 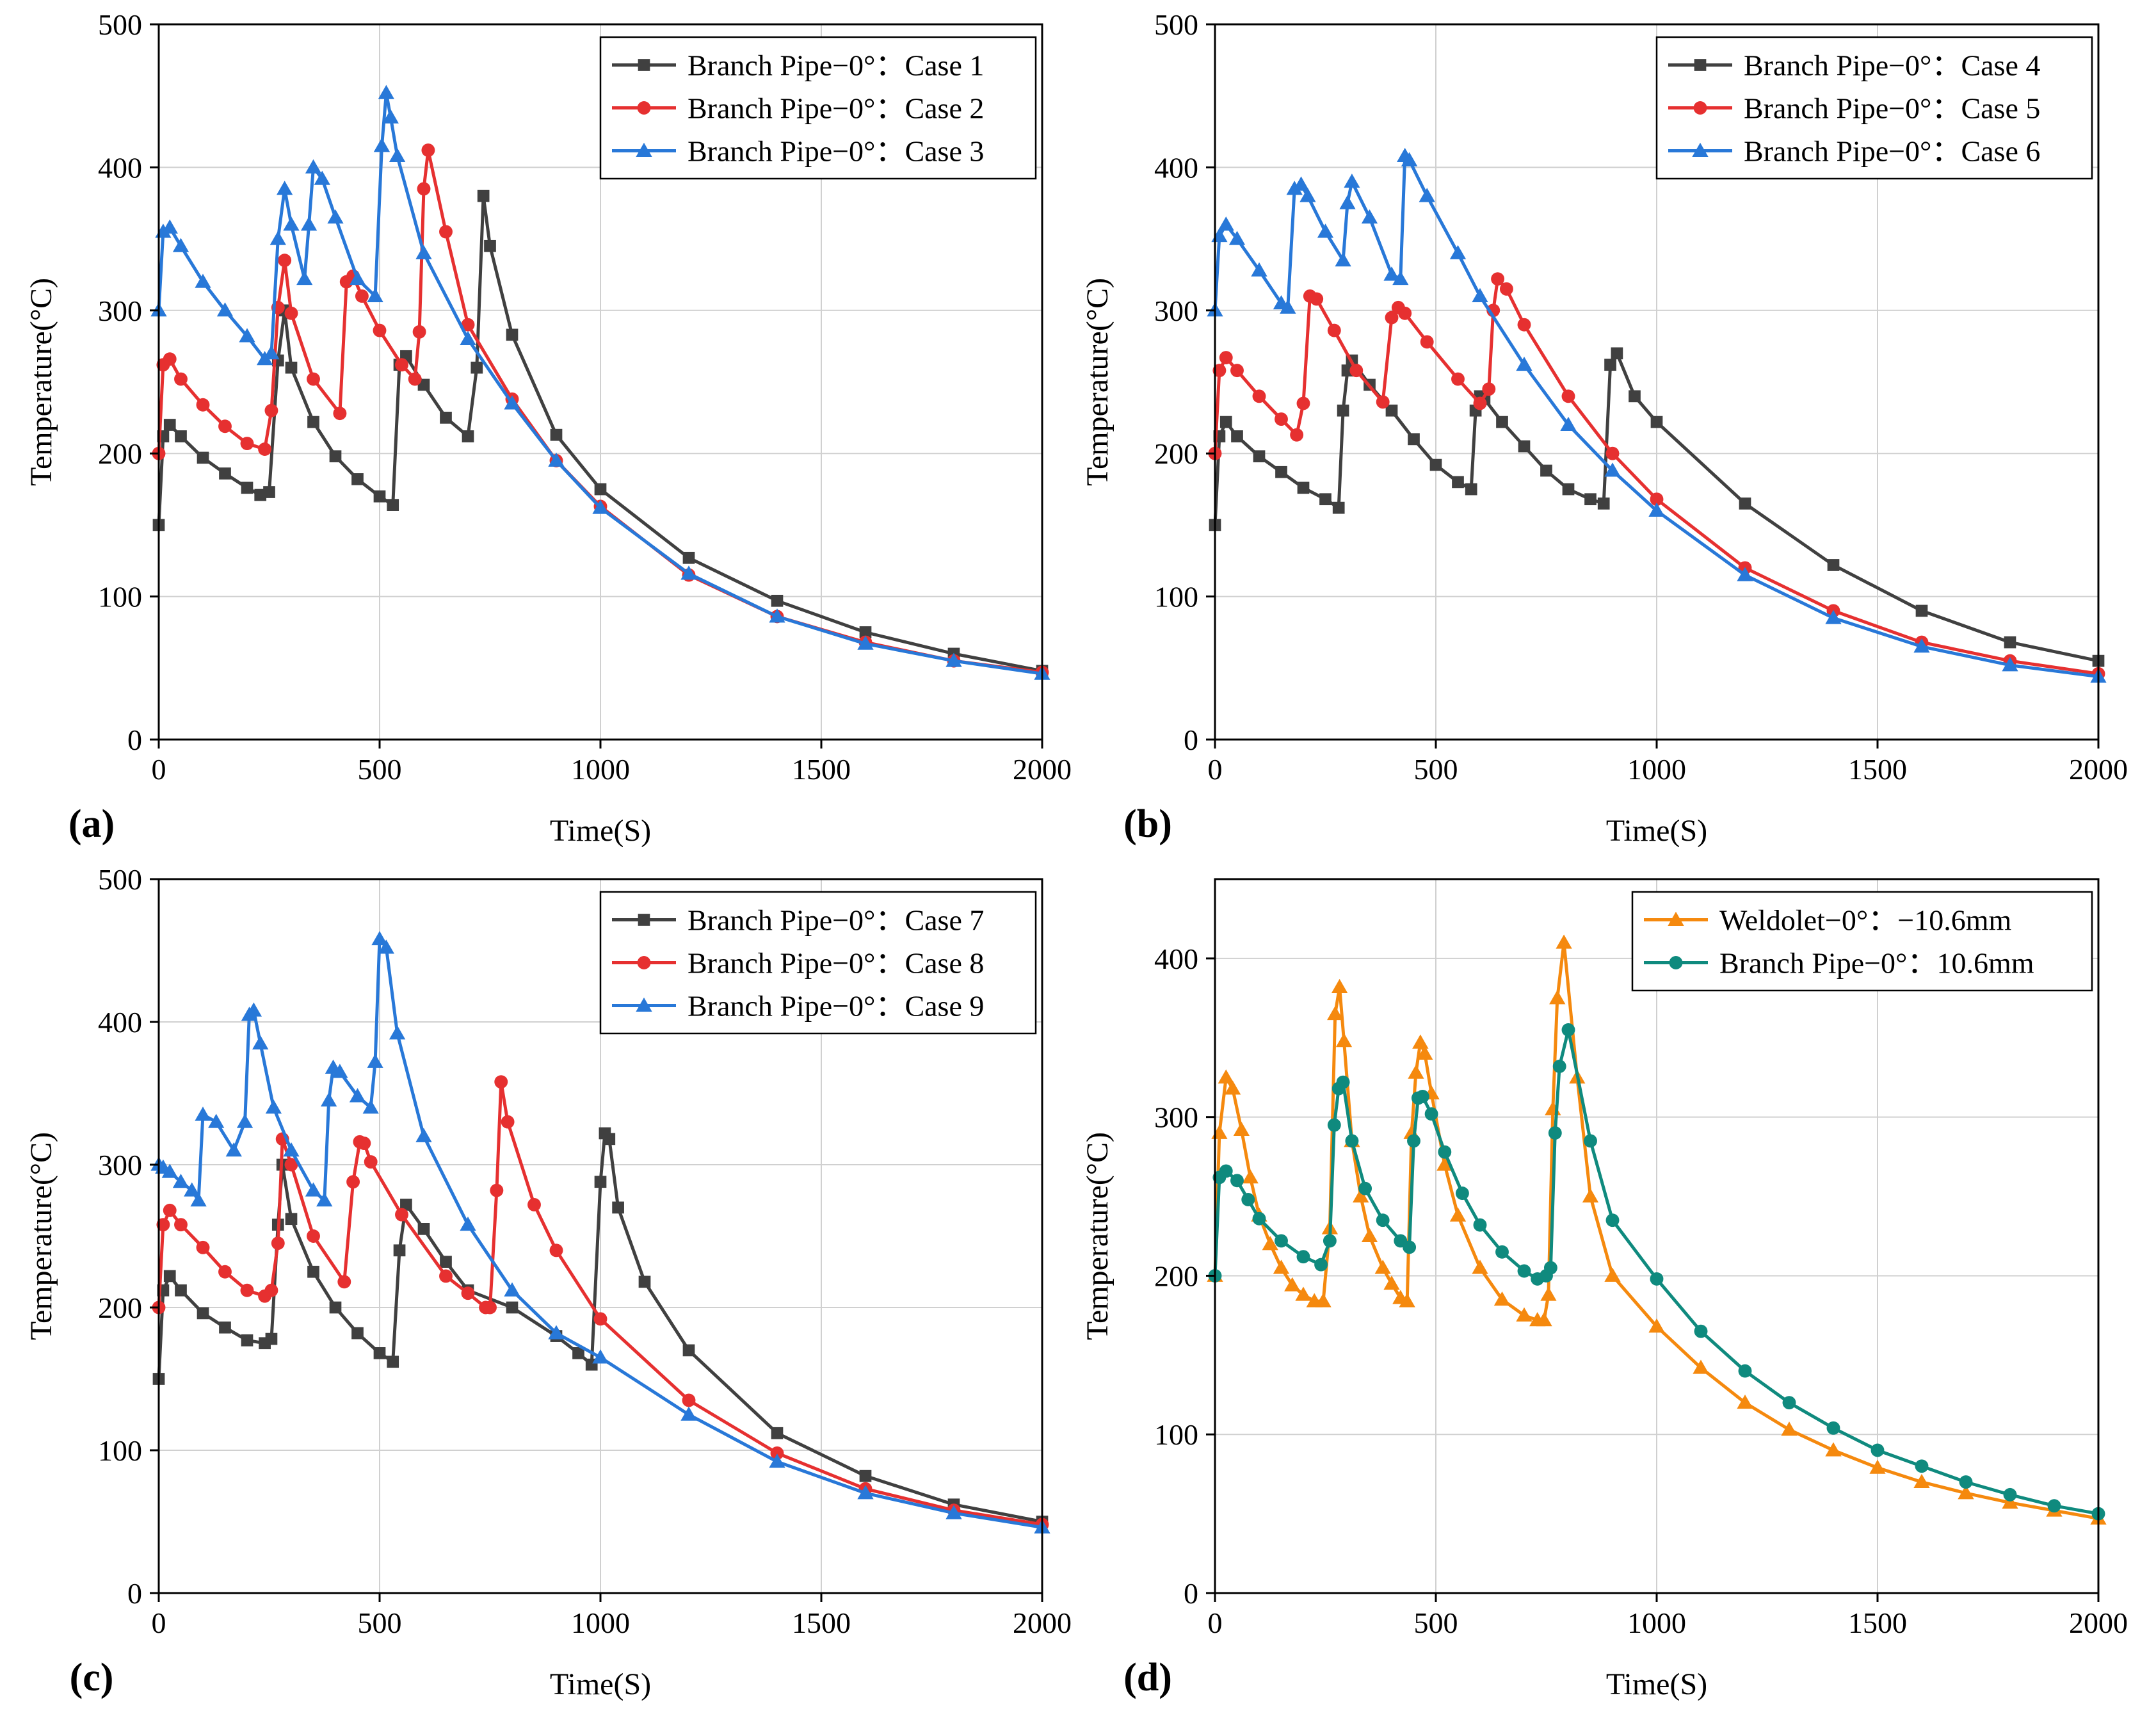 What do you see at coordinates (1147, 1677) in the screenshot?
I see `panel-label: (d)` at bounding box center [1147, 1677].